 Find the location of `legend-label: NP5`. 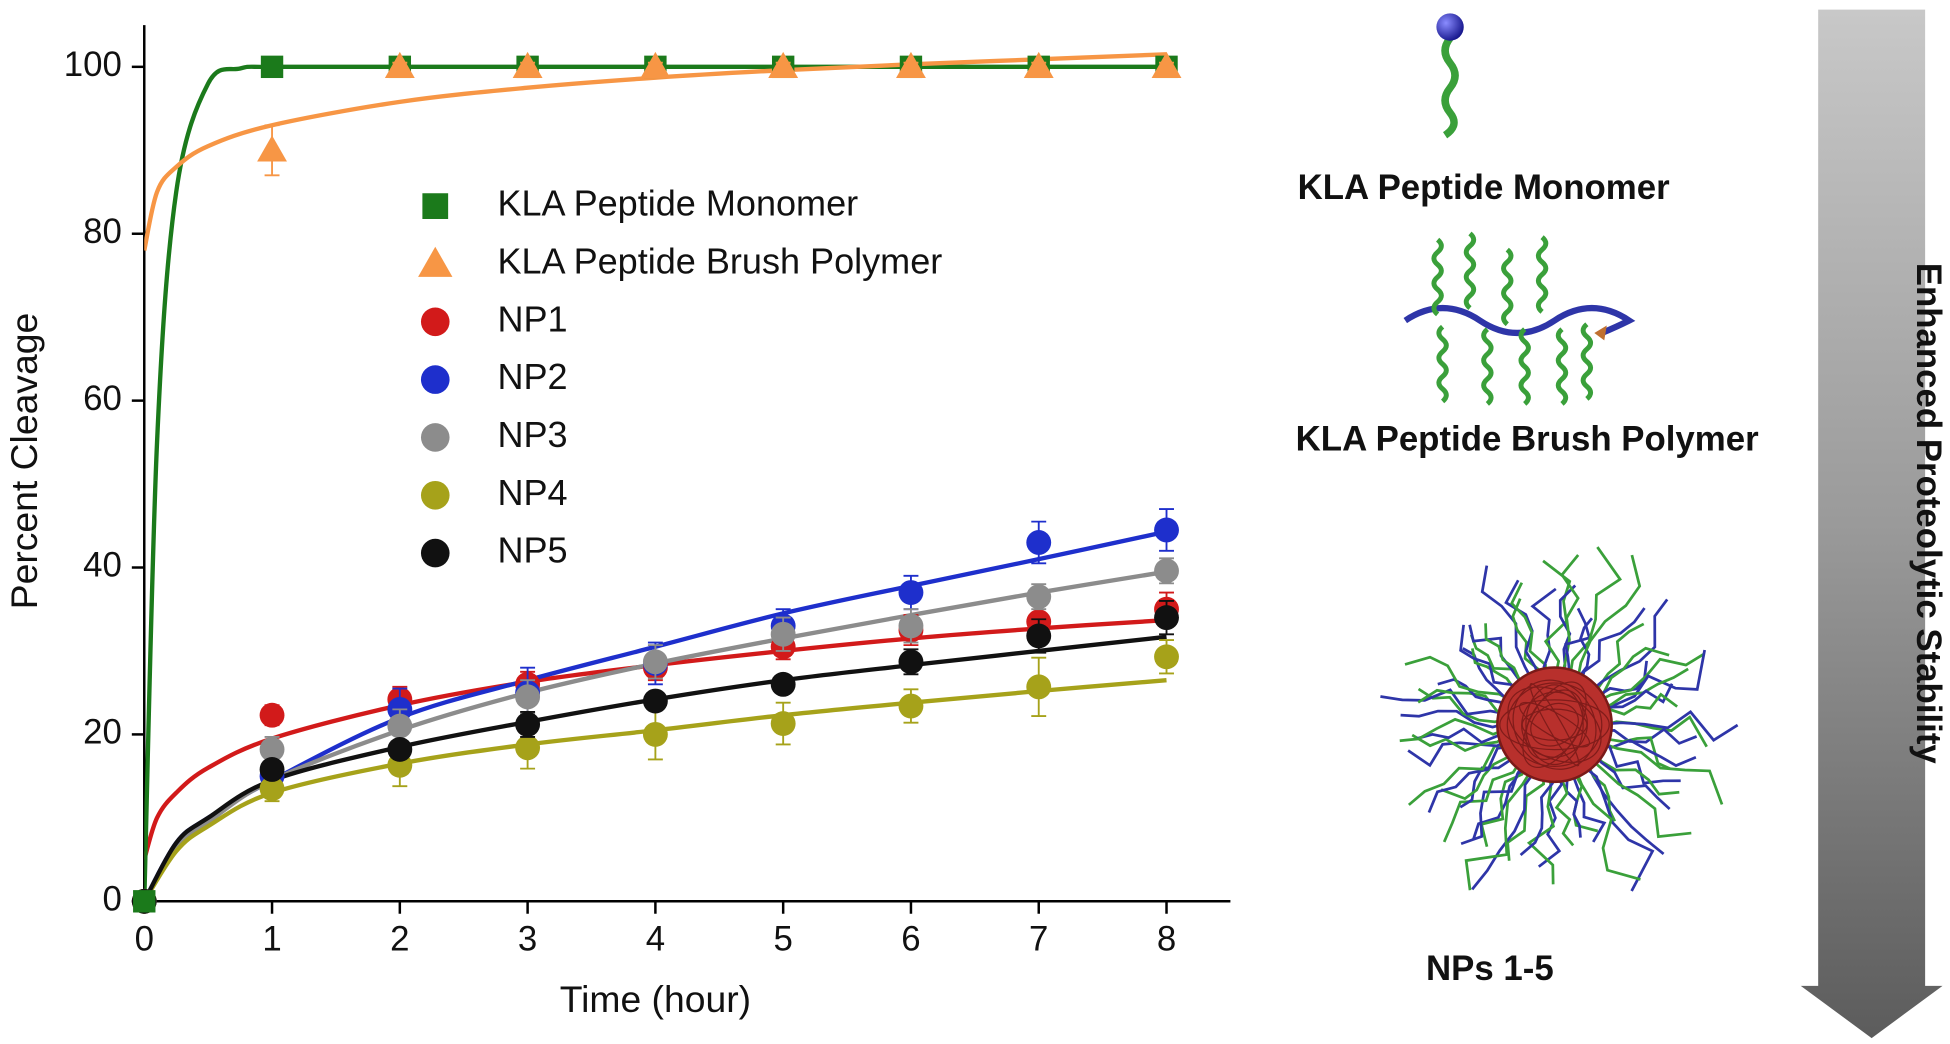

legend-label: NP5 is located at coordinates (532, 550).